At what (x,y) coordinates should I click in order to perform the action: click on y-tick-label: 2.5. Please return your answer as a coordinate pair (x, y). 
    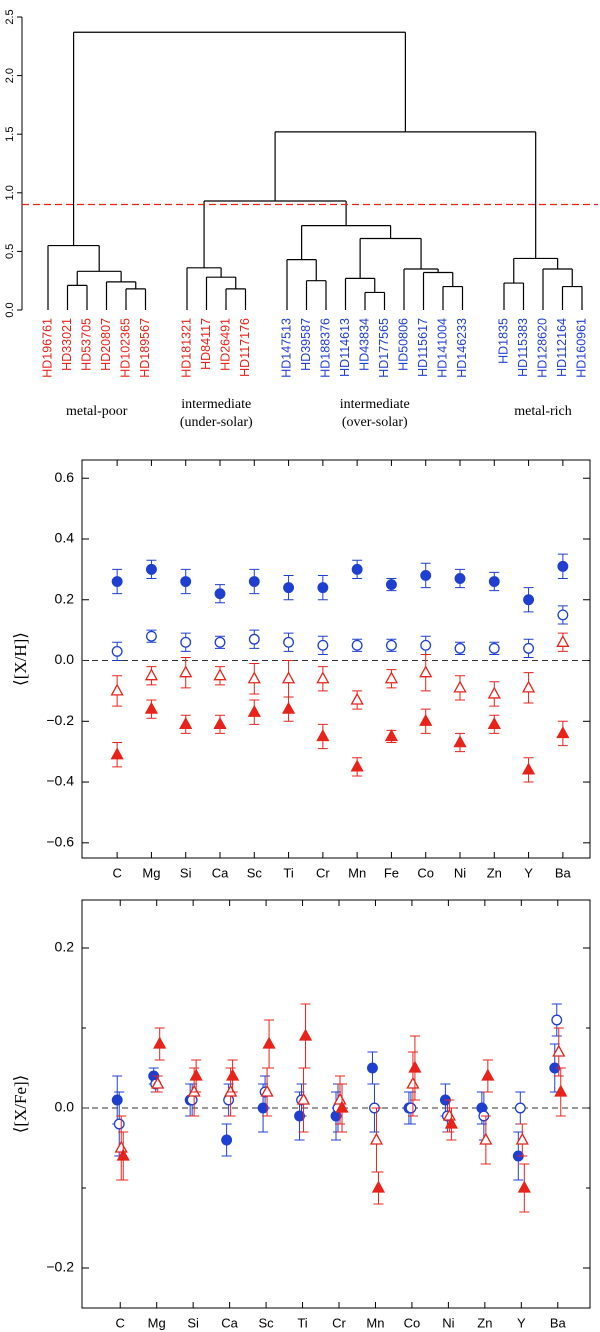
    Looking at the image, I should click on (10, 16).